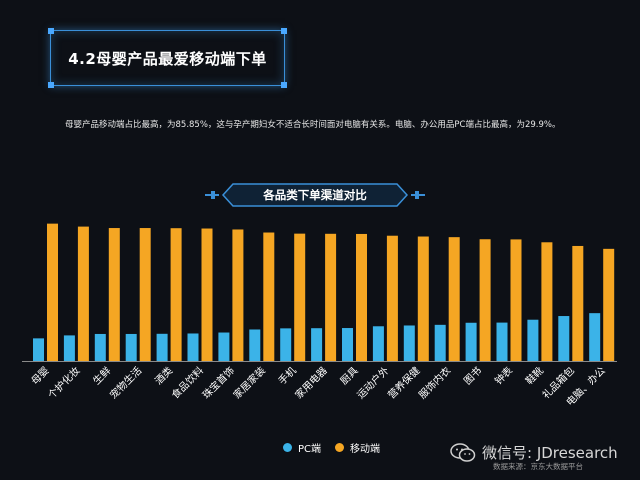 This screenshot has height=480, width=640. I want to click on x-tick-label: 家居家装, so click(248, 382).